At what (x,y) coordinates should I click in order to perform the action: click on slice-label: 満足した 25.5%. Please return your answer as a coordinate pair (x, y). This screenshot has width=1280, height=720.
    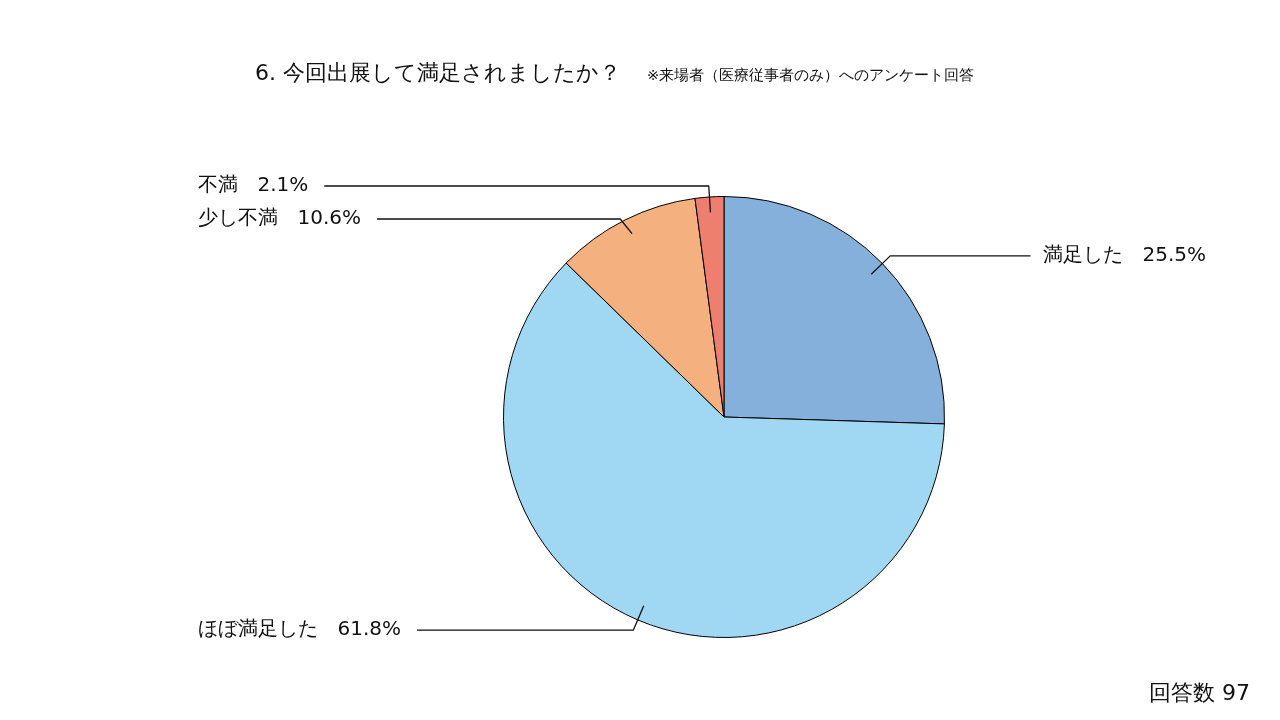
    Looking at the image, I should click on (1124, 254).